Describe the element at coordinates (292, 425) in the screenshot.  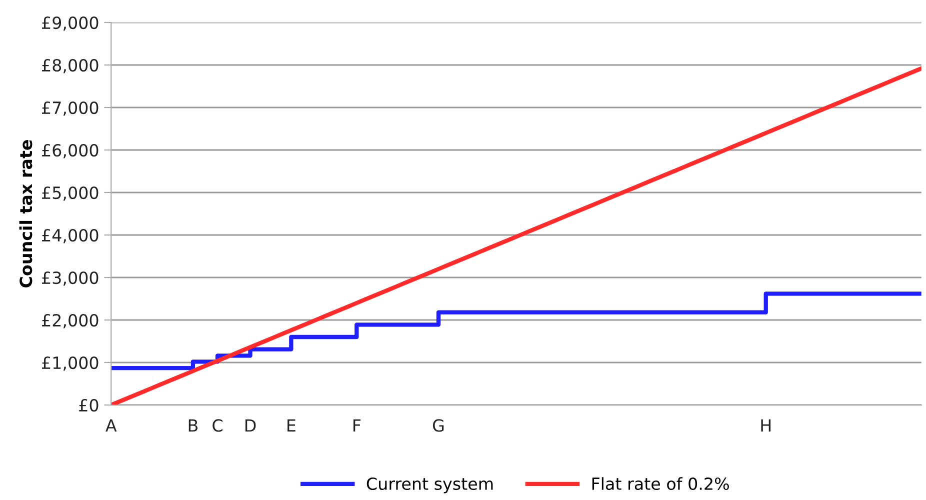
I see `x-tick-label: E` at that location.